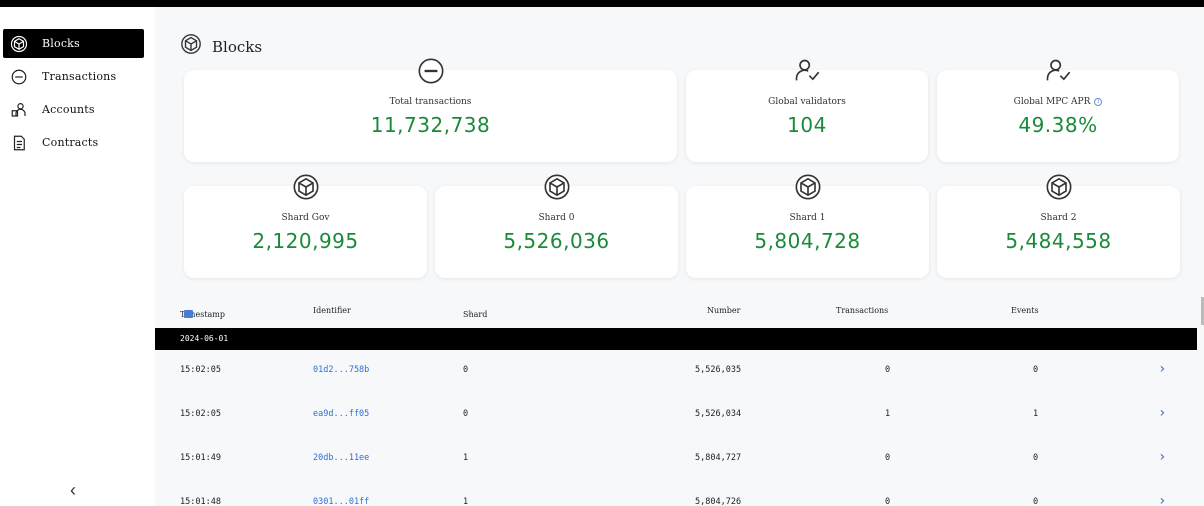  Describe the element at coordinates (341, 458) in the screenshot. I see `cell-identifier-link: 20db...11ee` at that location.